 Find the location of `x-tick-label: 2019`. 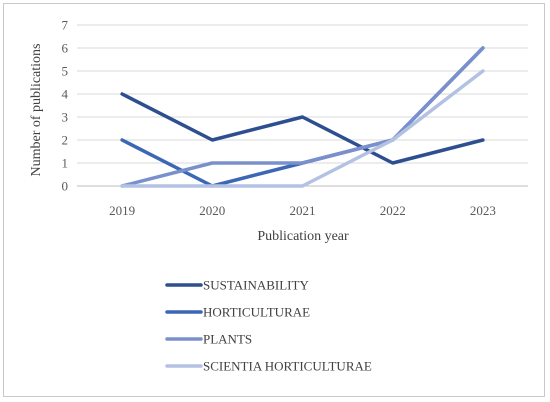

x-tick-label: 2019 is located at coordinates (122, 210).